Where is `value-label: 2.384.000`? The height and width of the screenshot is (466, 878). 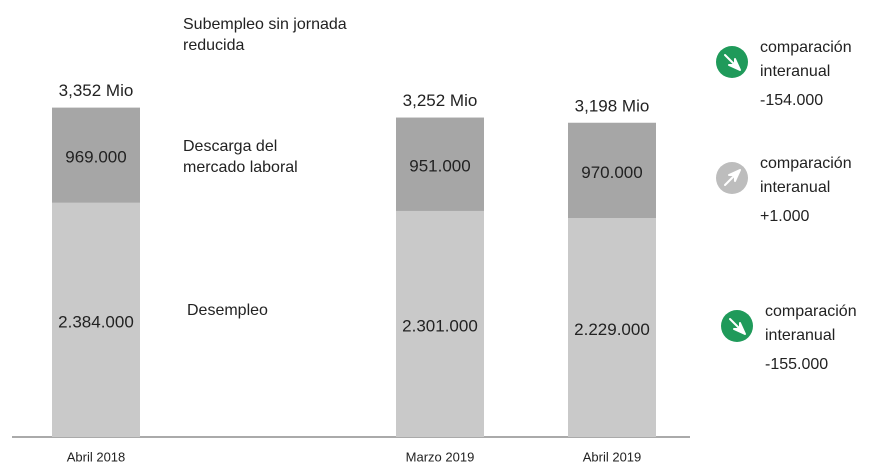 value-label: 2.384.000 is located at coordinates (96, 321).